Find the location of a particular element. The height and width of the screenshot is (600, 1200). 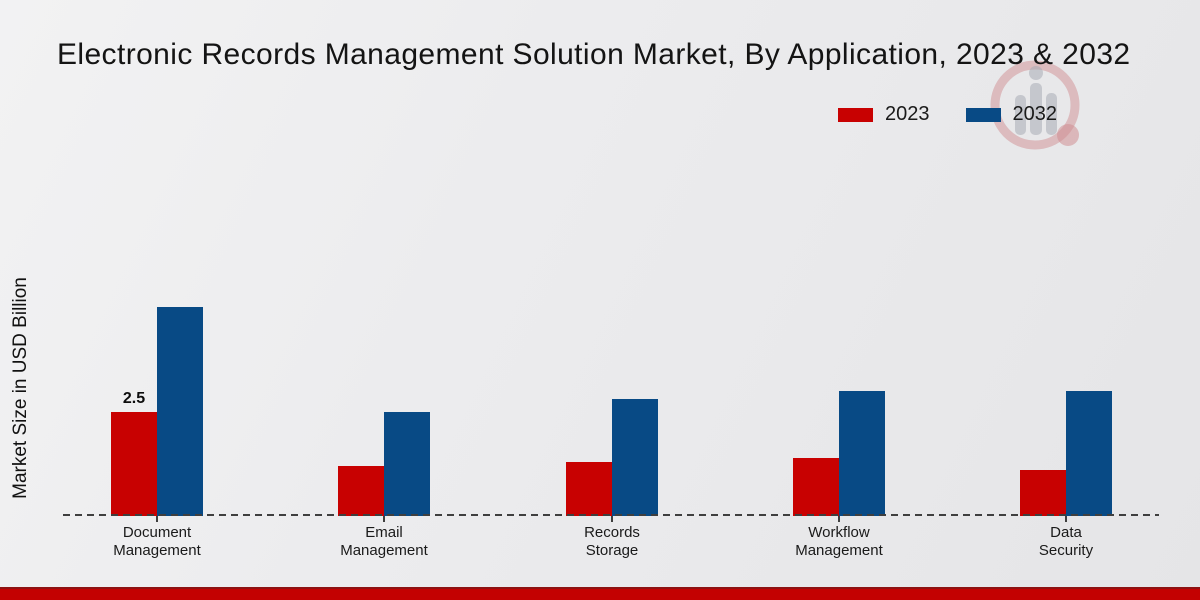

bar-2023-document-management is located at coordinates (134, 464).